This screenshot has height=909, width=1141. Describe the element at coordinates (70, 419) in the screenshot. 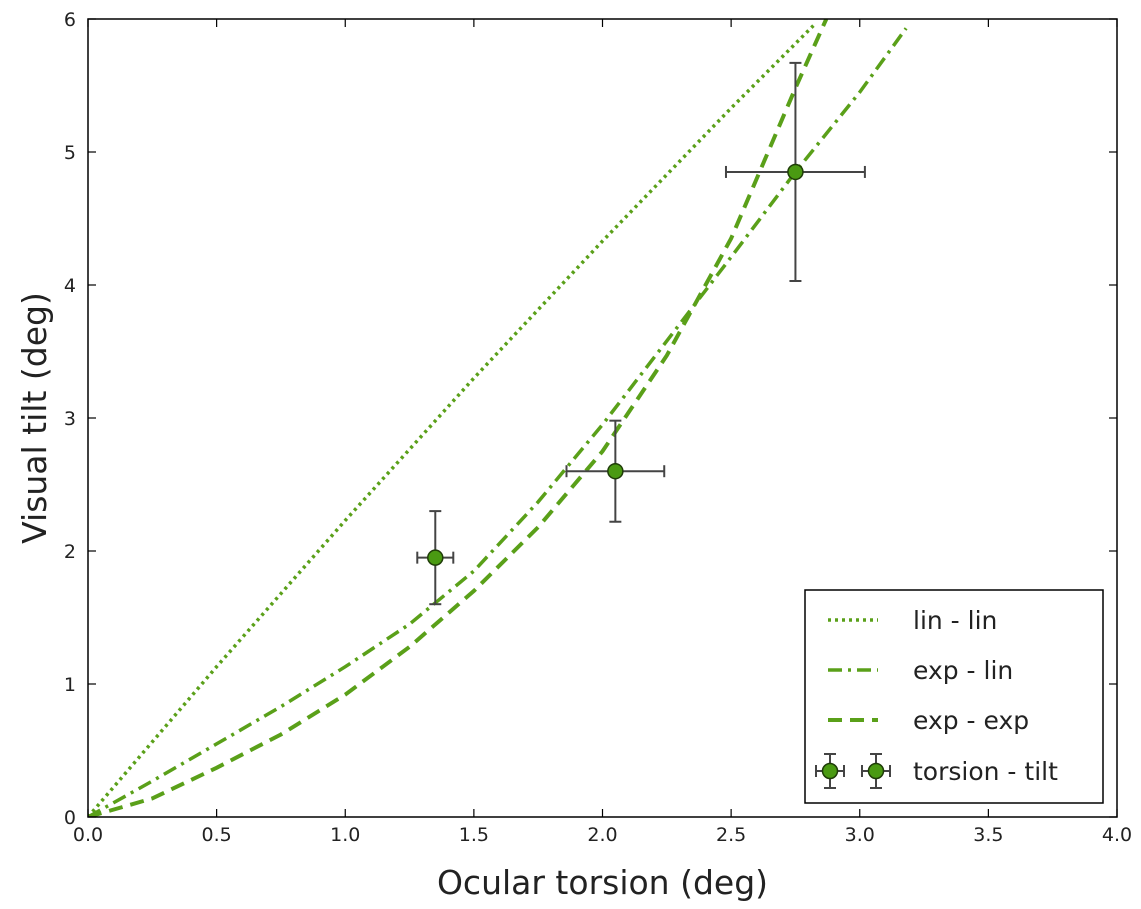

I see `y-tick-label: 3` at that location.